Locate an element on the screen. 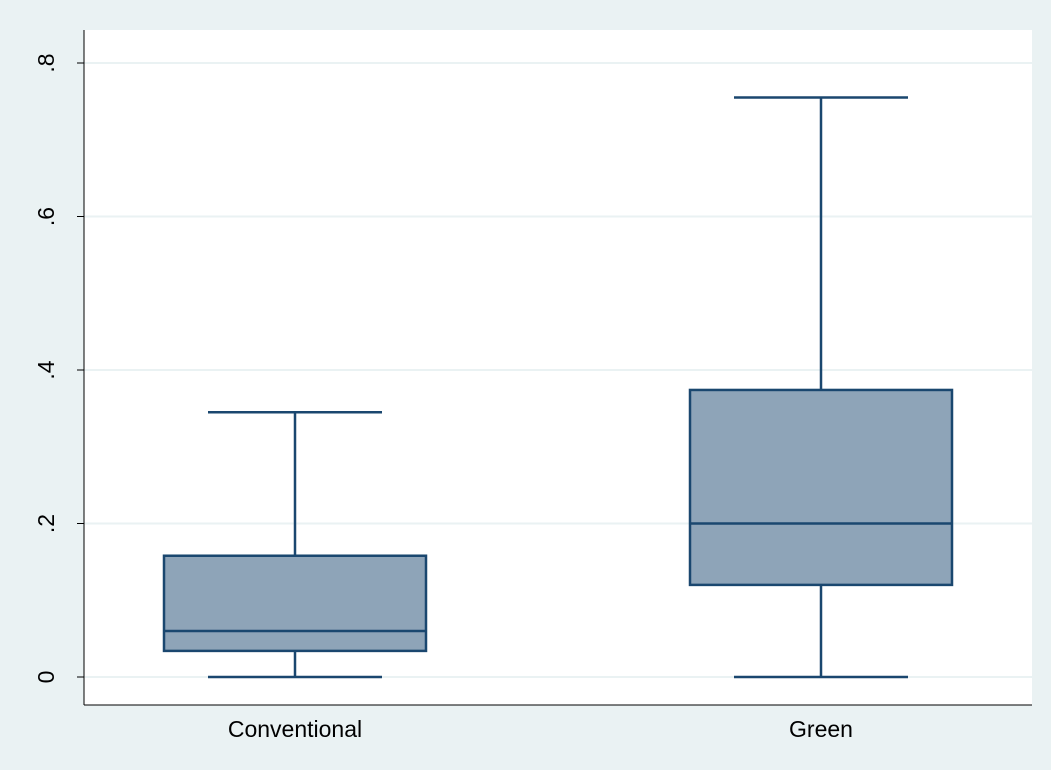 Image resolution: width=1051 pixels, height=770 pixels. y-axis-ticks: 0 .2 .4 .6 .8 is located at coordinates (58, 368).